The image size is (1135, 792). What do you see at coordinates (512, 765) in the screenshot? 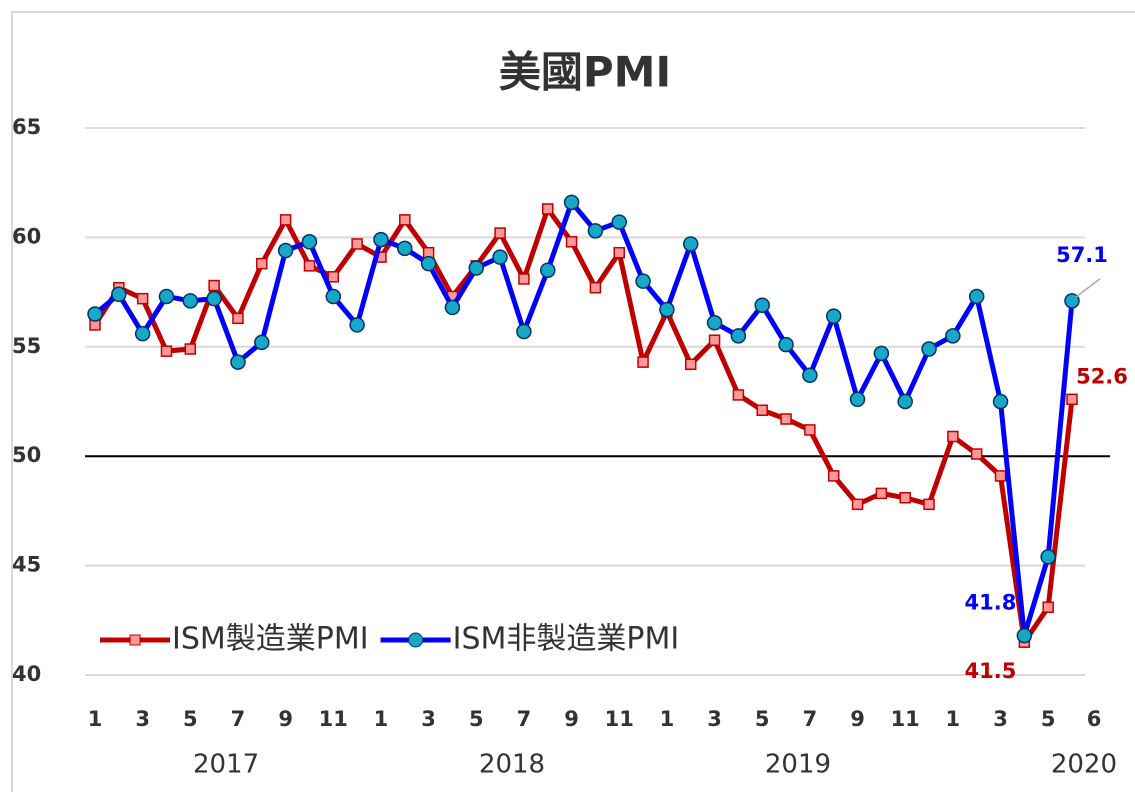
I see `year-label: 2018` at bounding box center [512, 765].